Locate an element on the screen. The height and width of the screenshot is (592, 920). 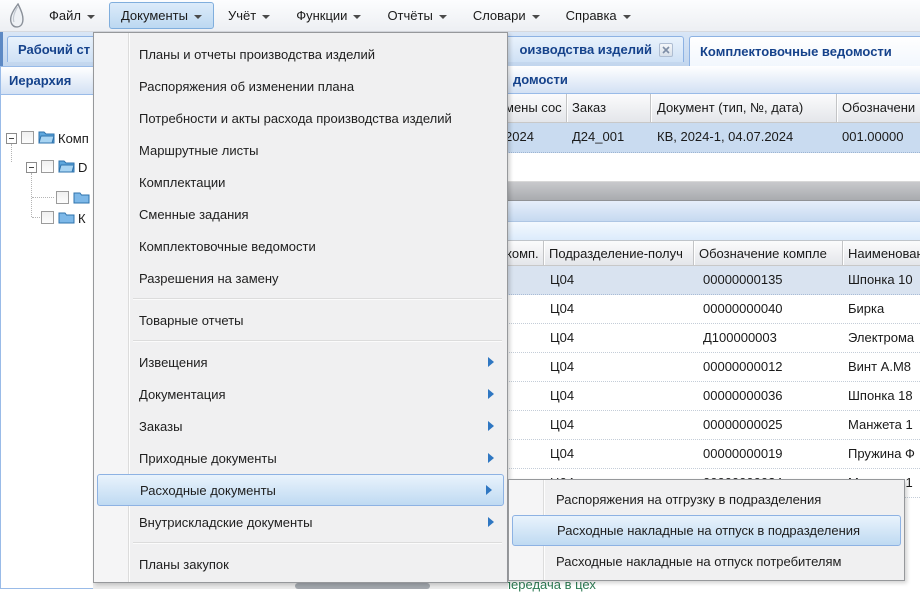
tab-label: Комплектовочные ведомости is located at coordinates (796, 51).